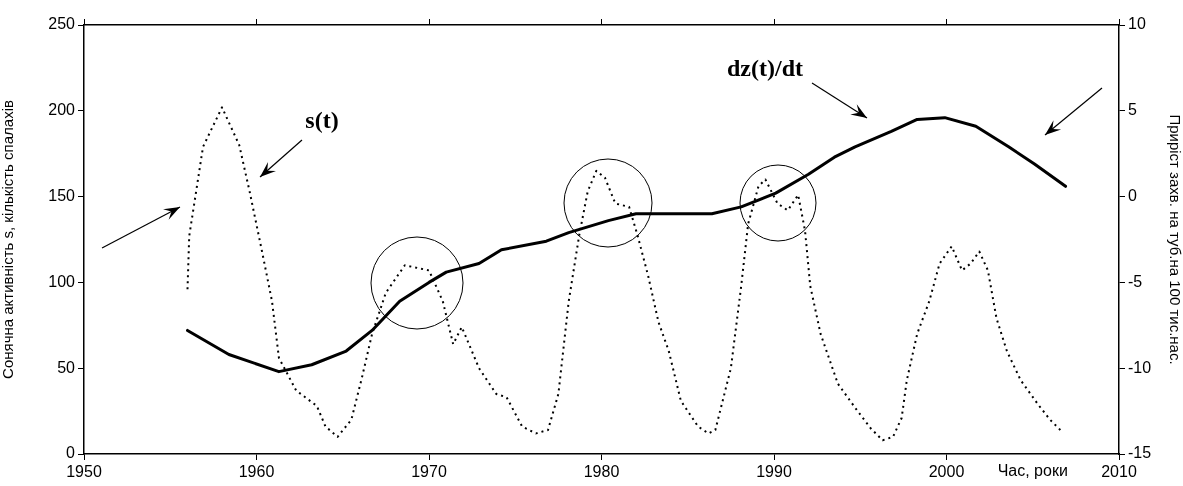  Describe the element at coordinates (8, 239) in the screenshot. I see `y-axis-title: Сонячна активність s, кількість спалахів` at that location.